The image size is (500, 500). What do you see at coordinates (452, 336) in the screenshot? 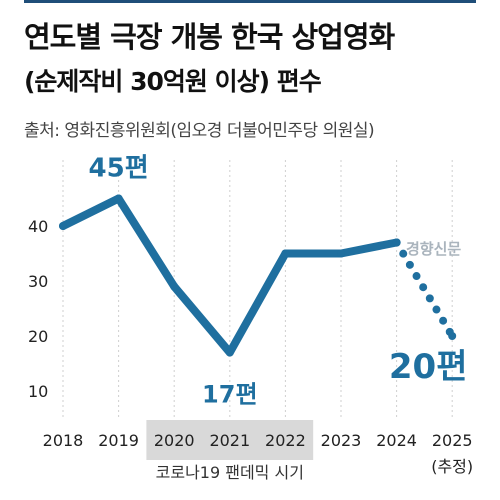
I see `data-point-2025` at bounding box center [452, 336].